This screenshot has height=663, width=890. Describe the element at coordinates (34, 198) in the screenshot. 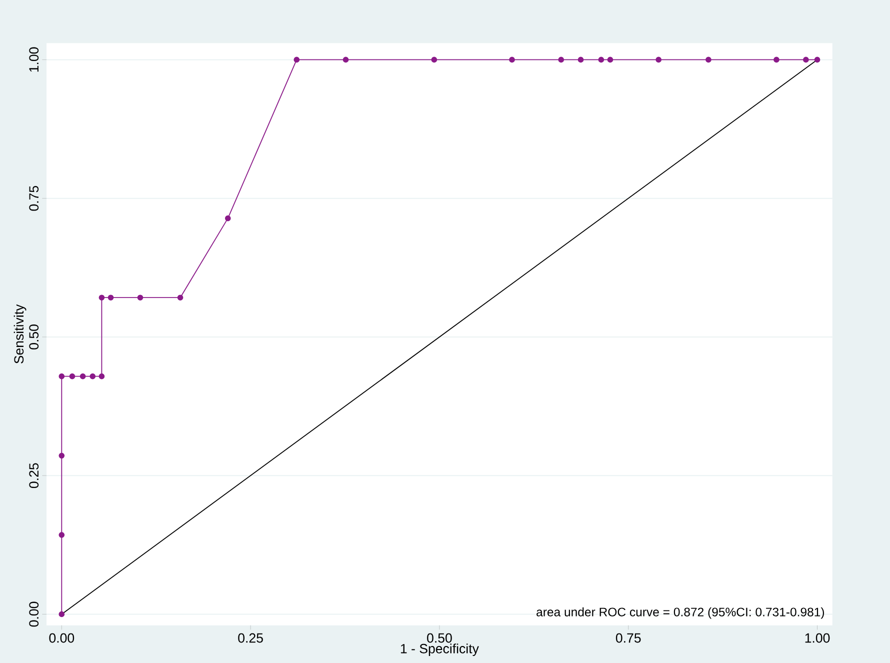

I see `y-tick-label: 0.75` at that location.